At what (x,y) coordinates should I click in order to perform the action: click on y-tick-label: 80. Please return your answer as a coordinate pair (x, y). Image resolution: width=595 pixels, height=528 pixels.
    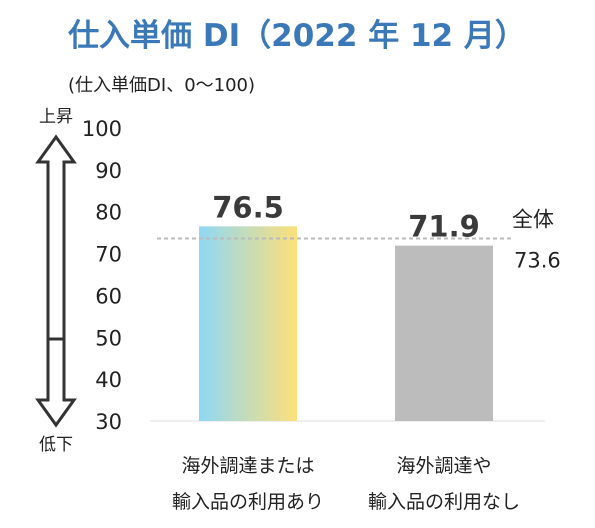
    Looking at the image, I should click on (108, 213).